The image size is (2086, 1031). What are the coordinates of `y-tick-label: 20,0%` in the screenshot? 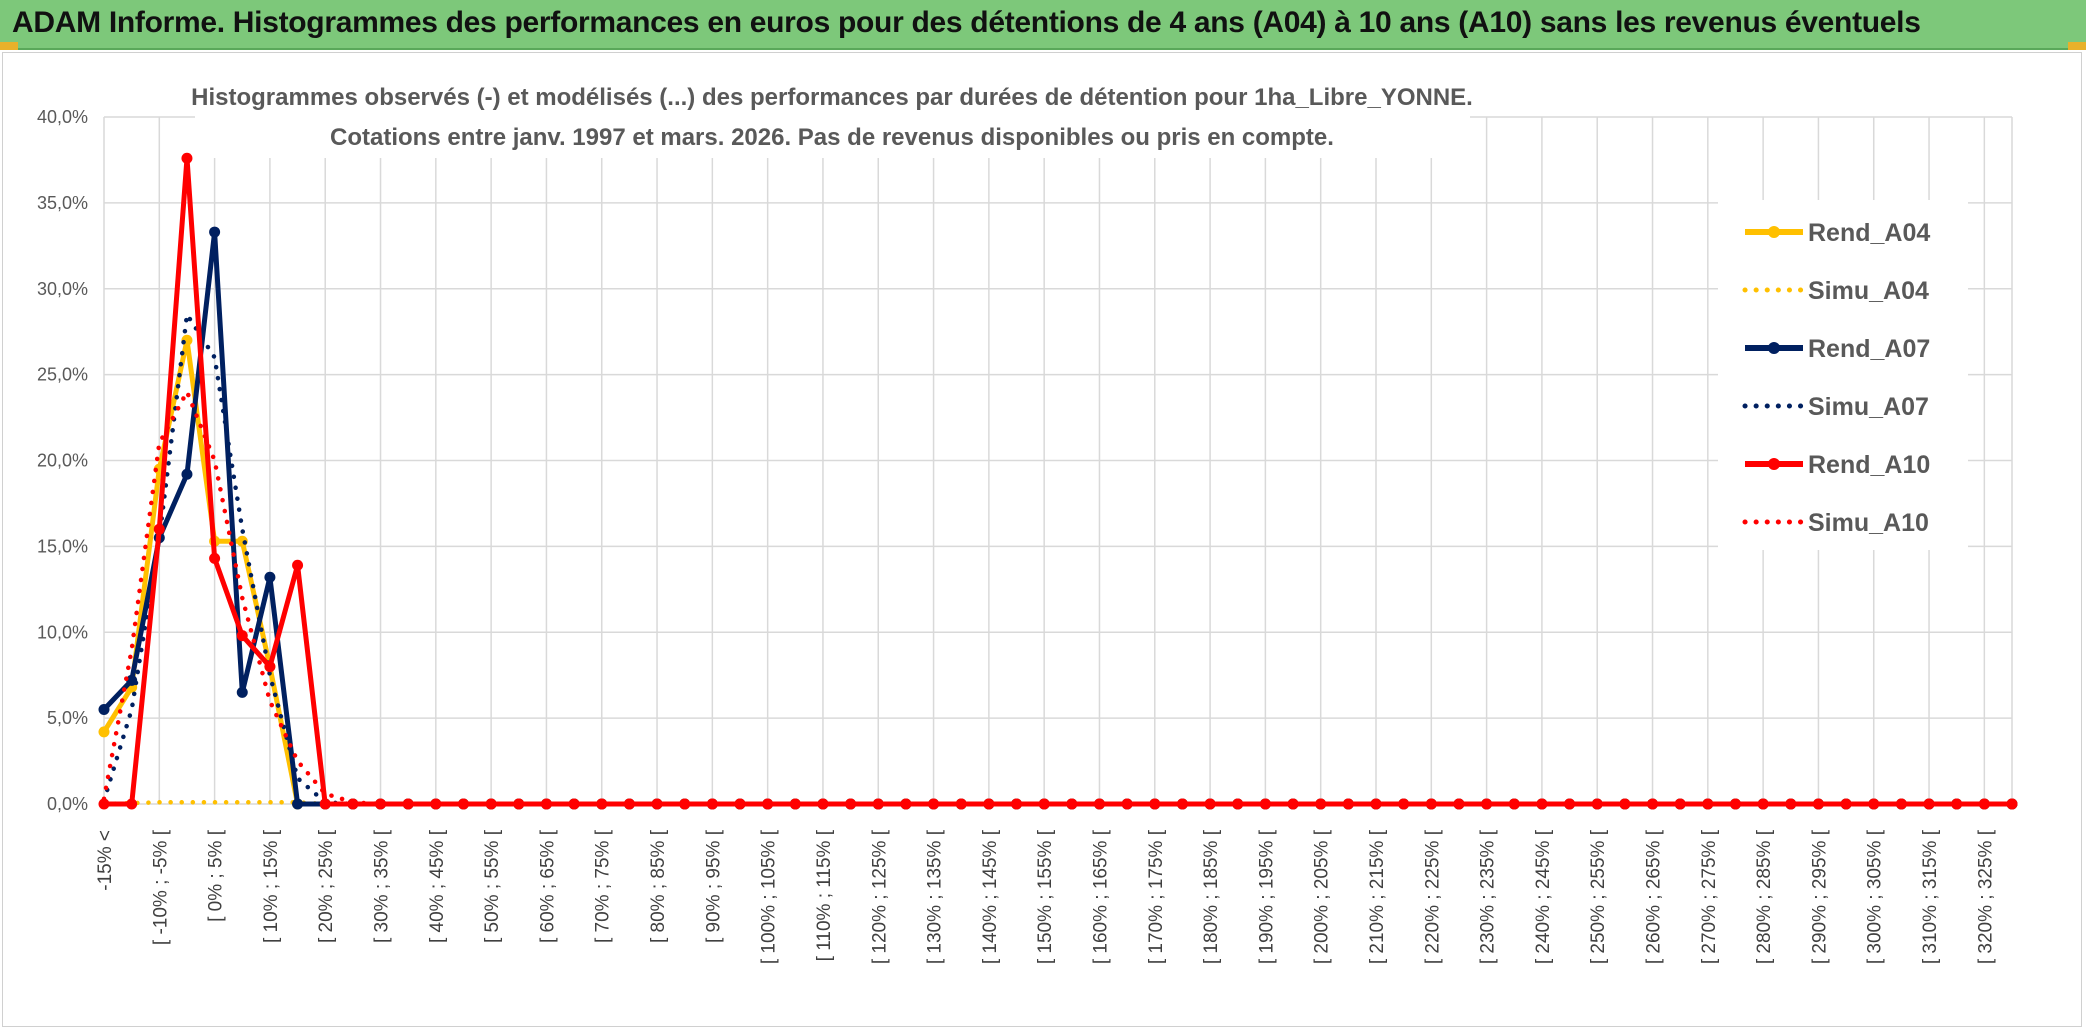 It's located at (62, 461).